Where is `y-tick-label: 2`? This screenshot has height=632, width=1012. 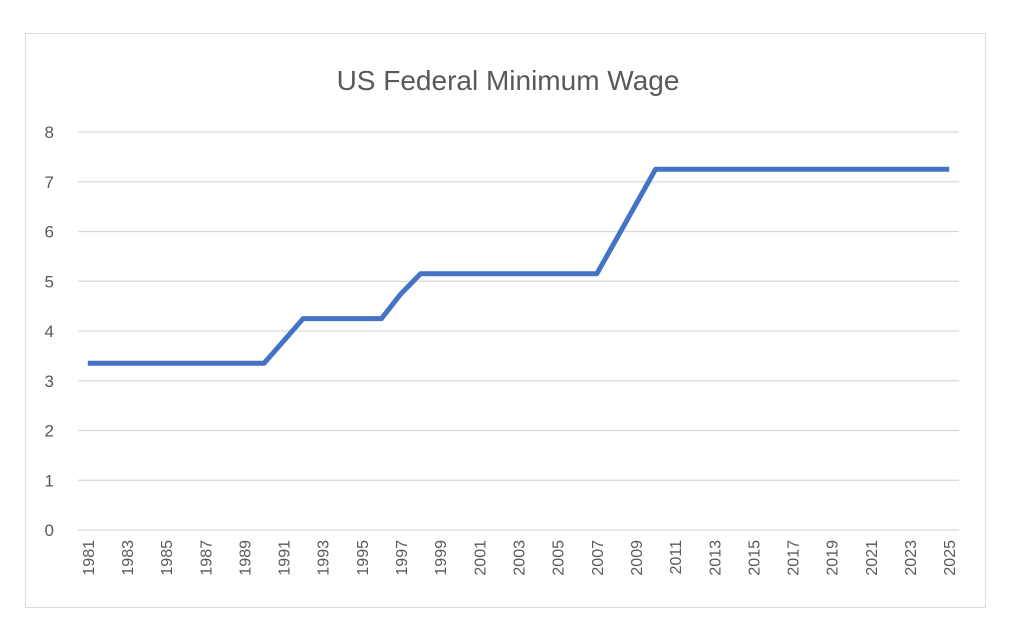 y-tick-label: 2 is located at coordinates (49, 431).